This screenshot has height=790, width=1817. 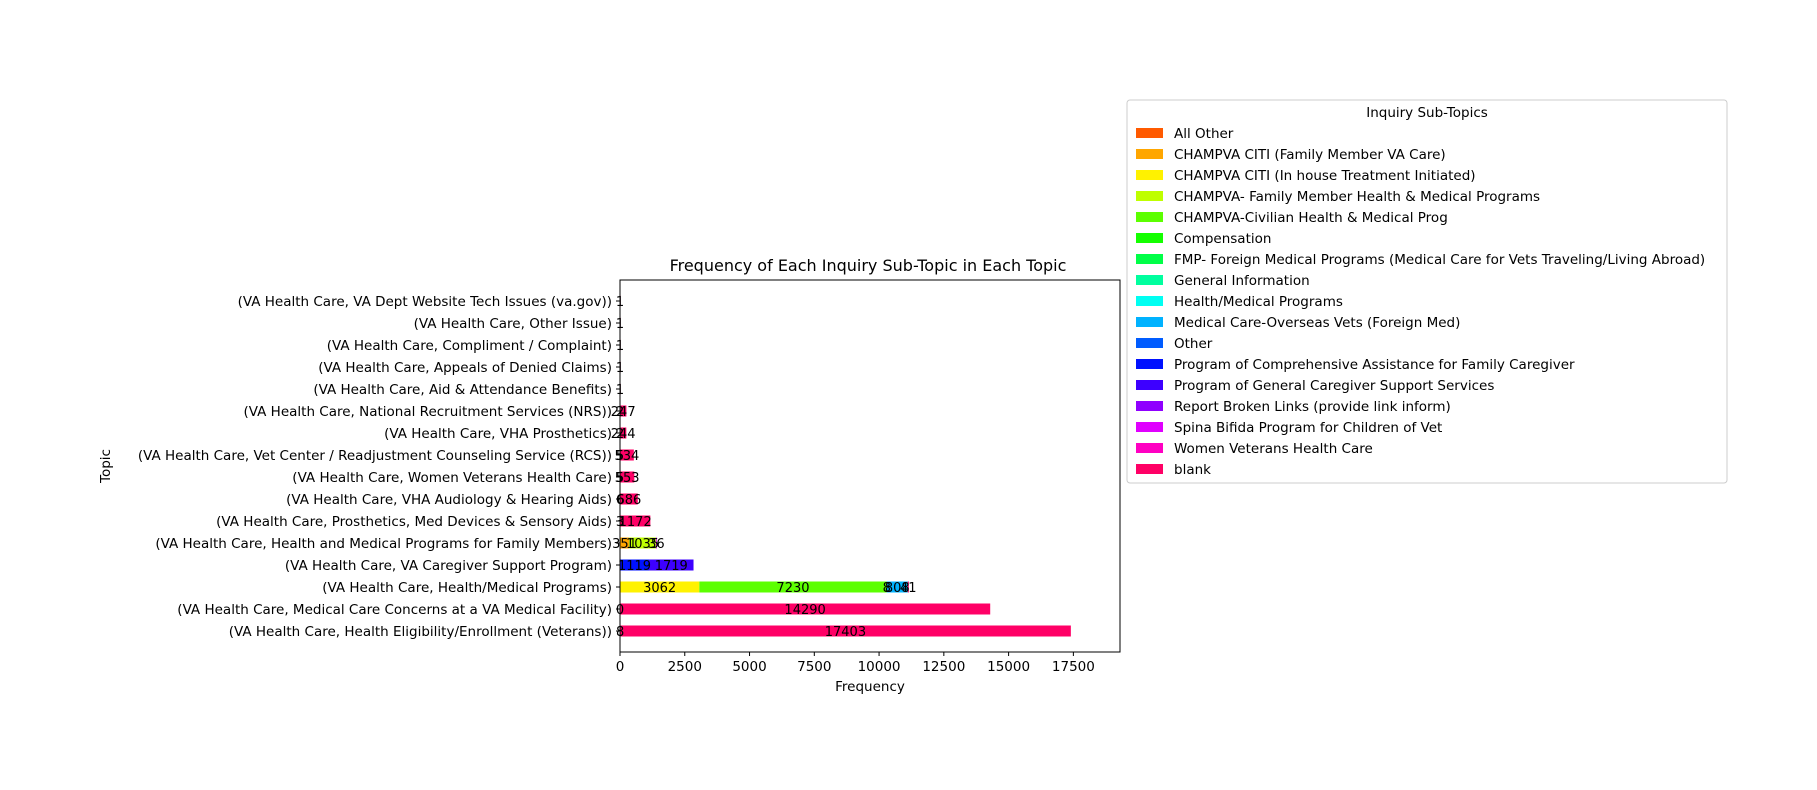 What do you see at coordinates (620, 667) in the screenshot?
I see `x-tick-label: 0` at bounding box center [620, 667].